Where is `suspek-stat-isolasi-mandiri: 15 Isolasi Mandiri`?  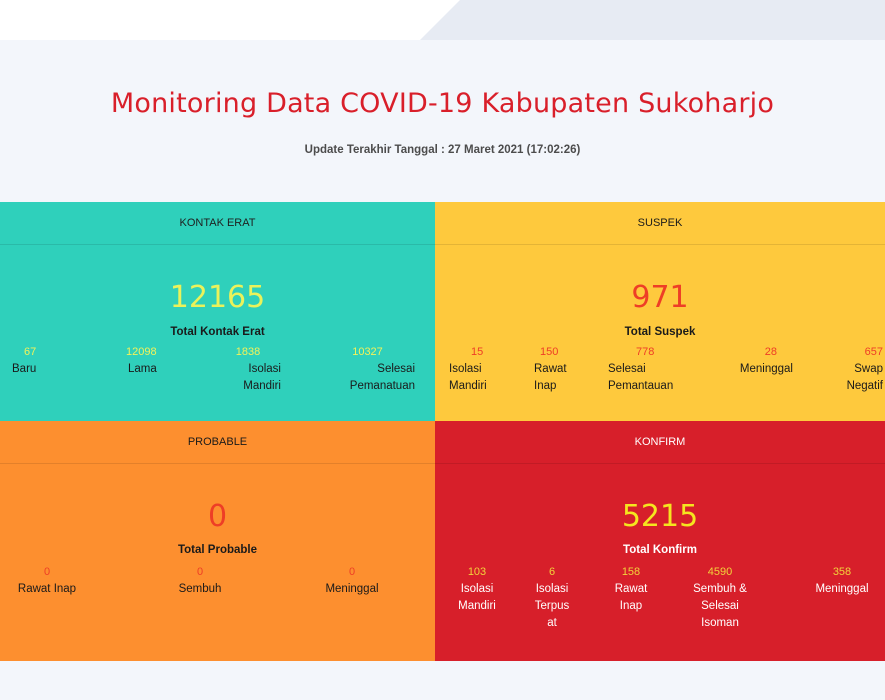
suspek-stat-isolasi-mandiri: 15 Isolasi Mandiri is located at coordinates (475, 369).